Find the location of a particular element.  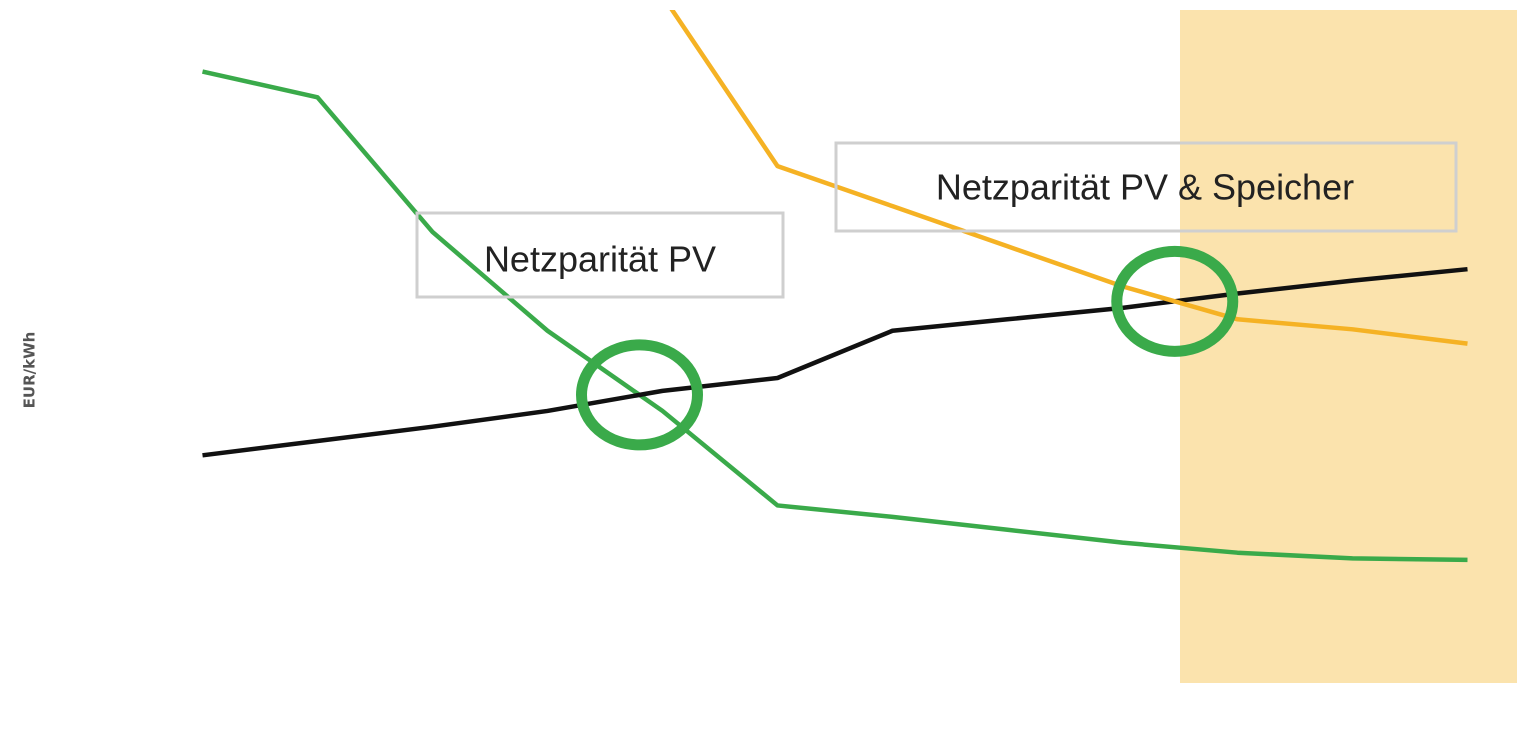

annotation: Netzparität PV is located at coordinates (600, 259).